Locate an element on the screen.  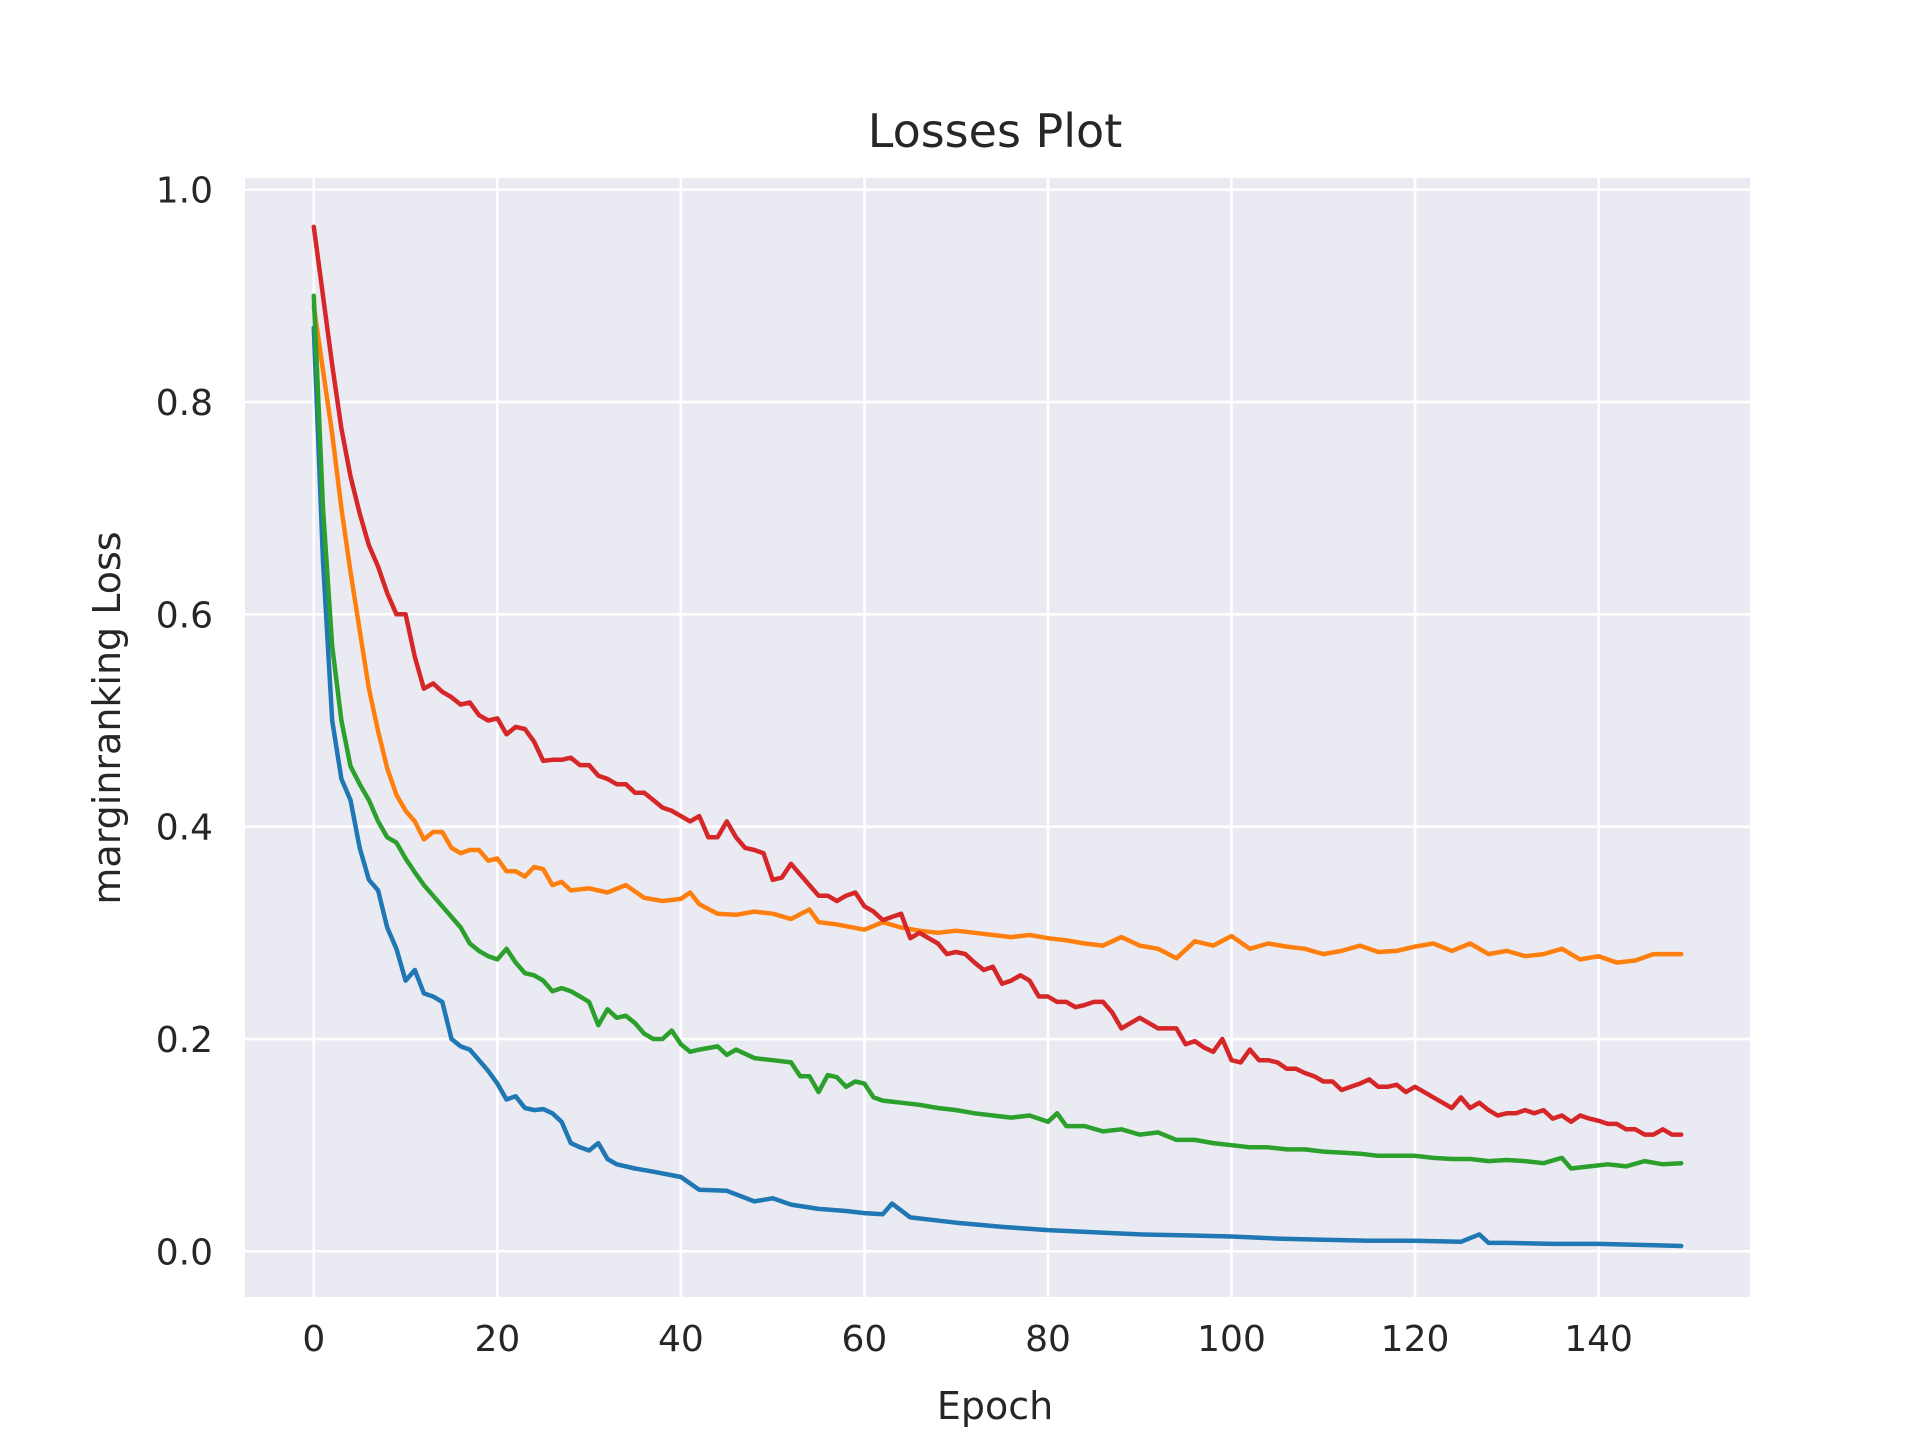
x-tick-label: 60 is located at coordinates (865, 1339).